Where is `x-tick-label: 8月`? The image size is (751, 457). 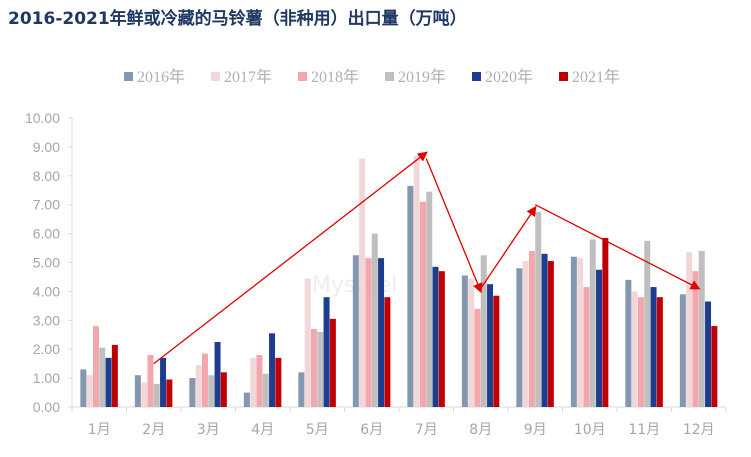
x-tick-label: 8月 is located at coordinates (480, 430).